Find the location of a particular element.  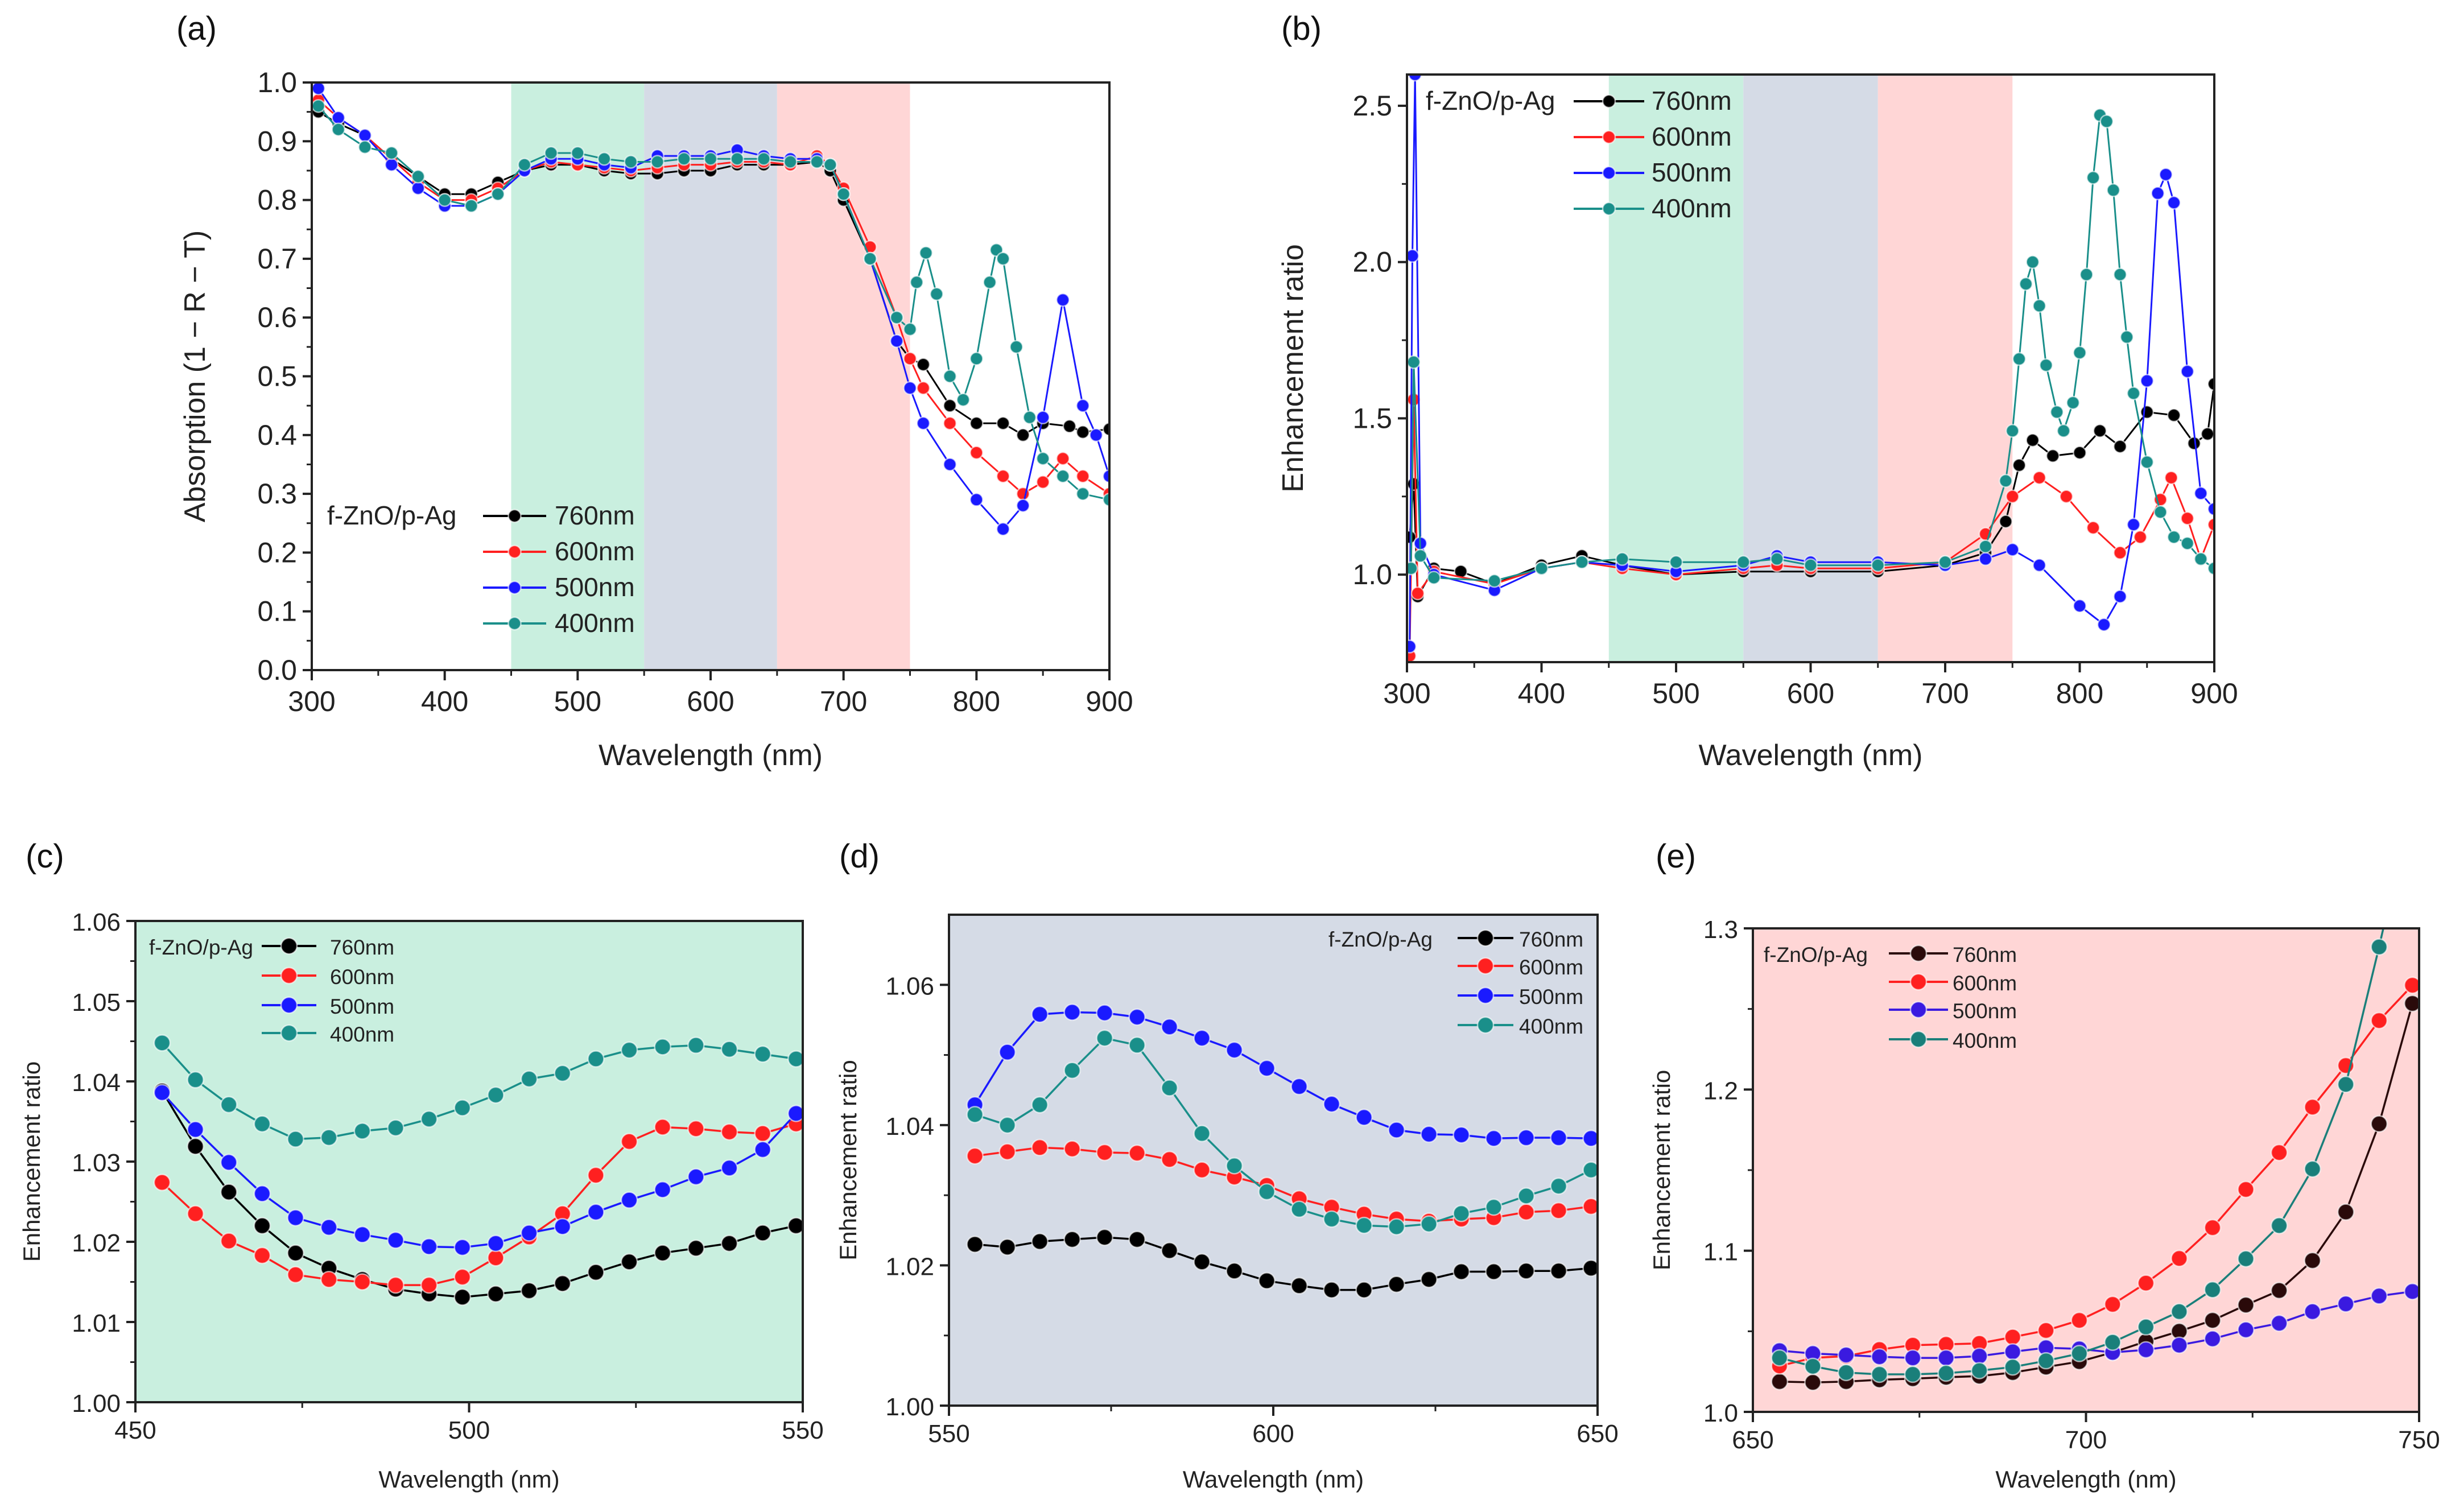

legend: f-ZnO/p-Ag 760nm 600nm 500nm 400nm is located at coordinates (481, 569).